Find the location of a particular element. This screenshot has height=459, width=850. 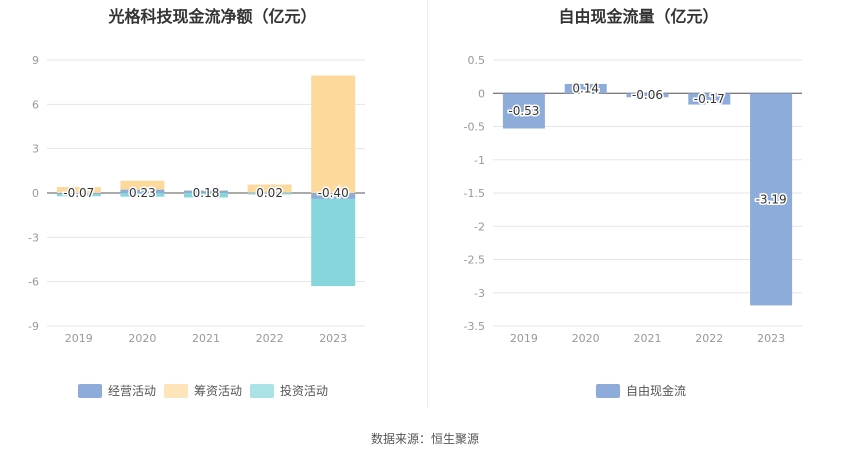

y-tick-label: 3 is located at coordinates (35, 149).